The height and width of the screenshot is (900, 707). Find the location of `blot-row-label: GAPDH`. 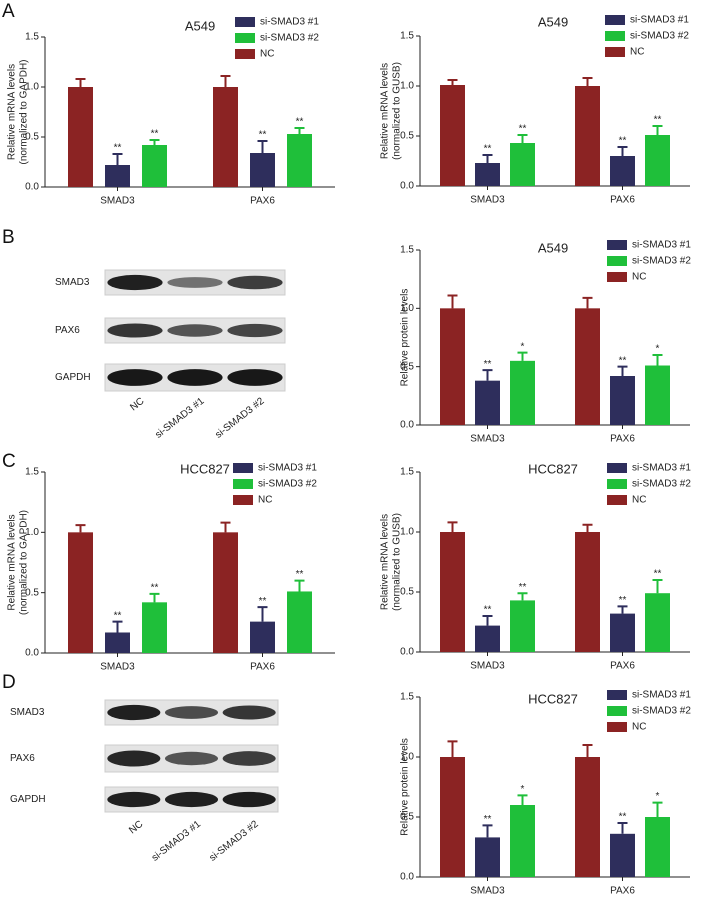

blot-row-label: GAPDH is located at coordinates (28, 799).